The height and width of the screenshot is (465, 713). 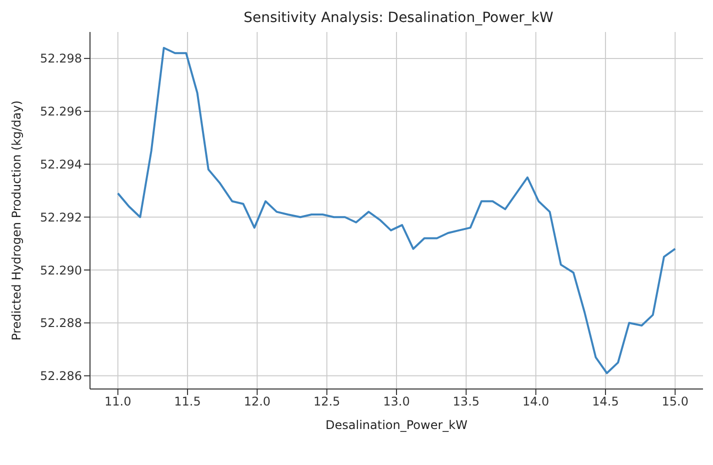 What do you see at coordinates (187, 401) in the screenshot?
I see `x-tick-label: 11.5` at bounding box center [187, 401].